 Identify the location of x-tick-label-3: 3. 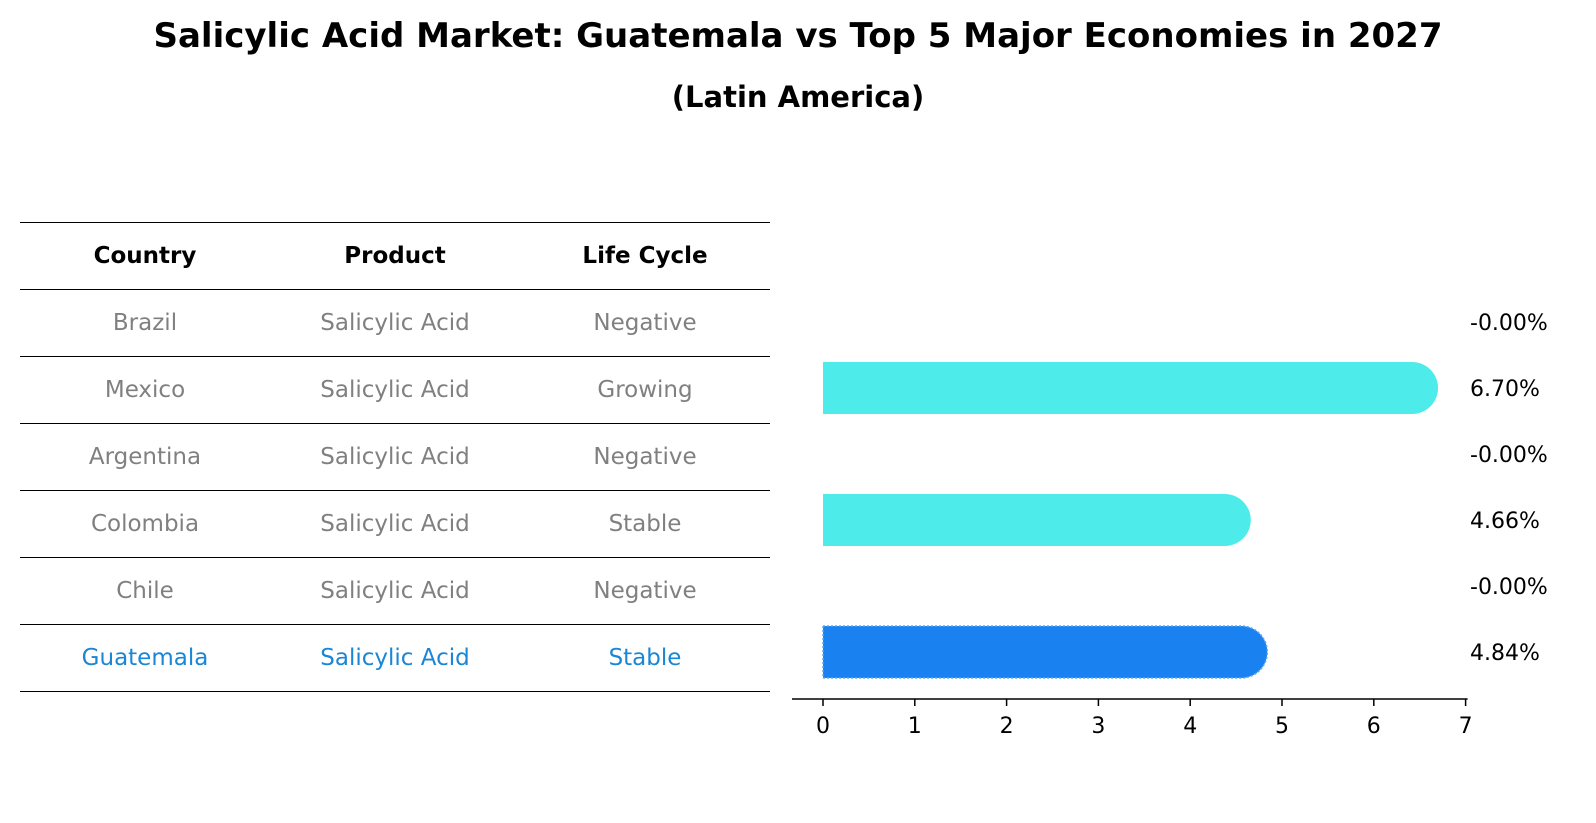
(1098, 726).